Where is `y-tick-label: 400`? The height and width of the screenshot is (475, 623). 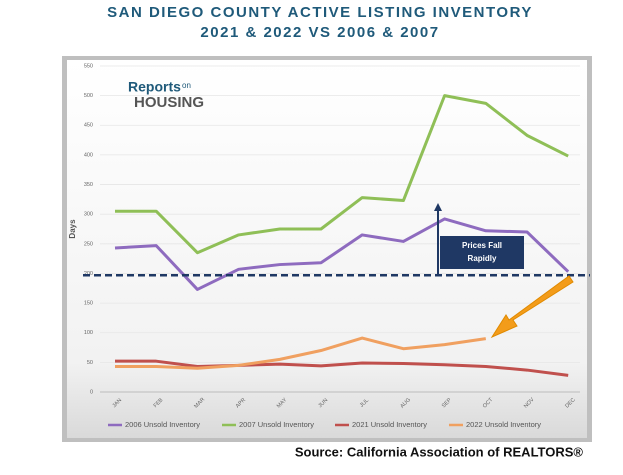
y-tick-label: 400 is located at coordinates (88, 155).